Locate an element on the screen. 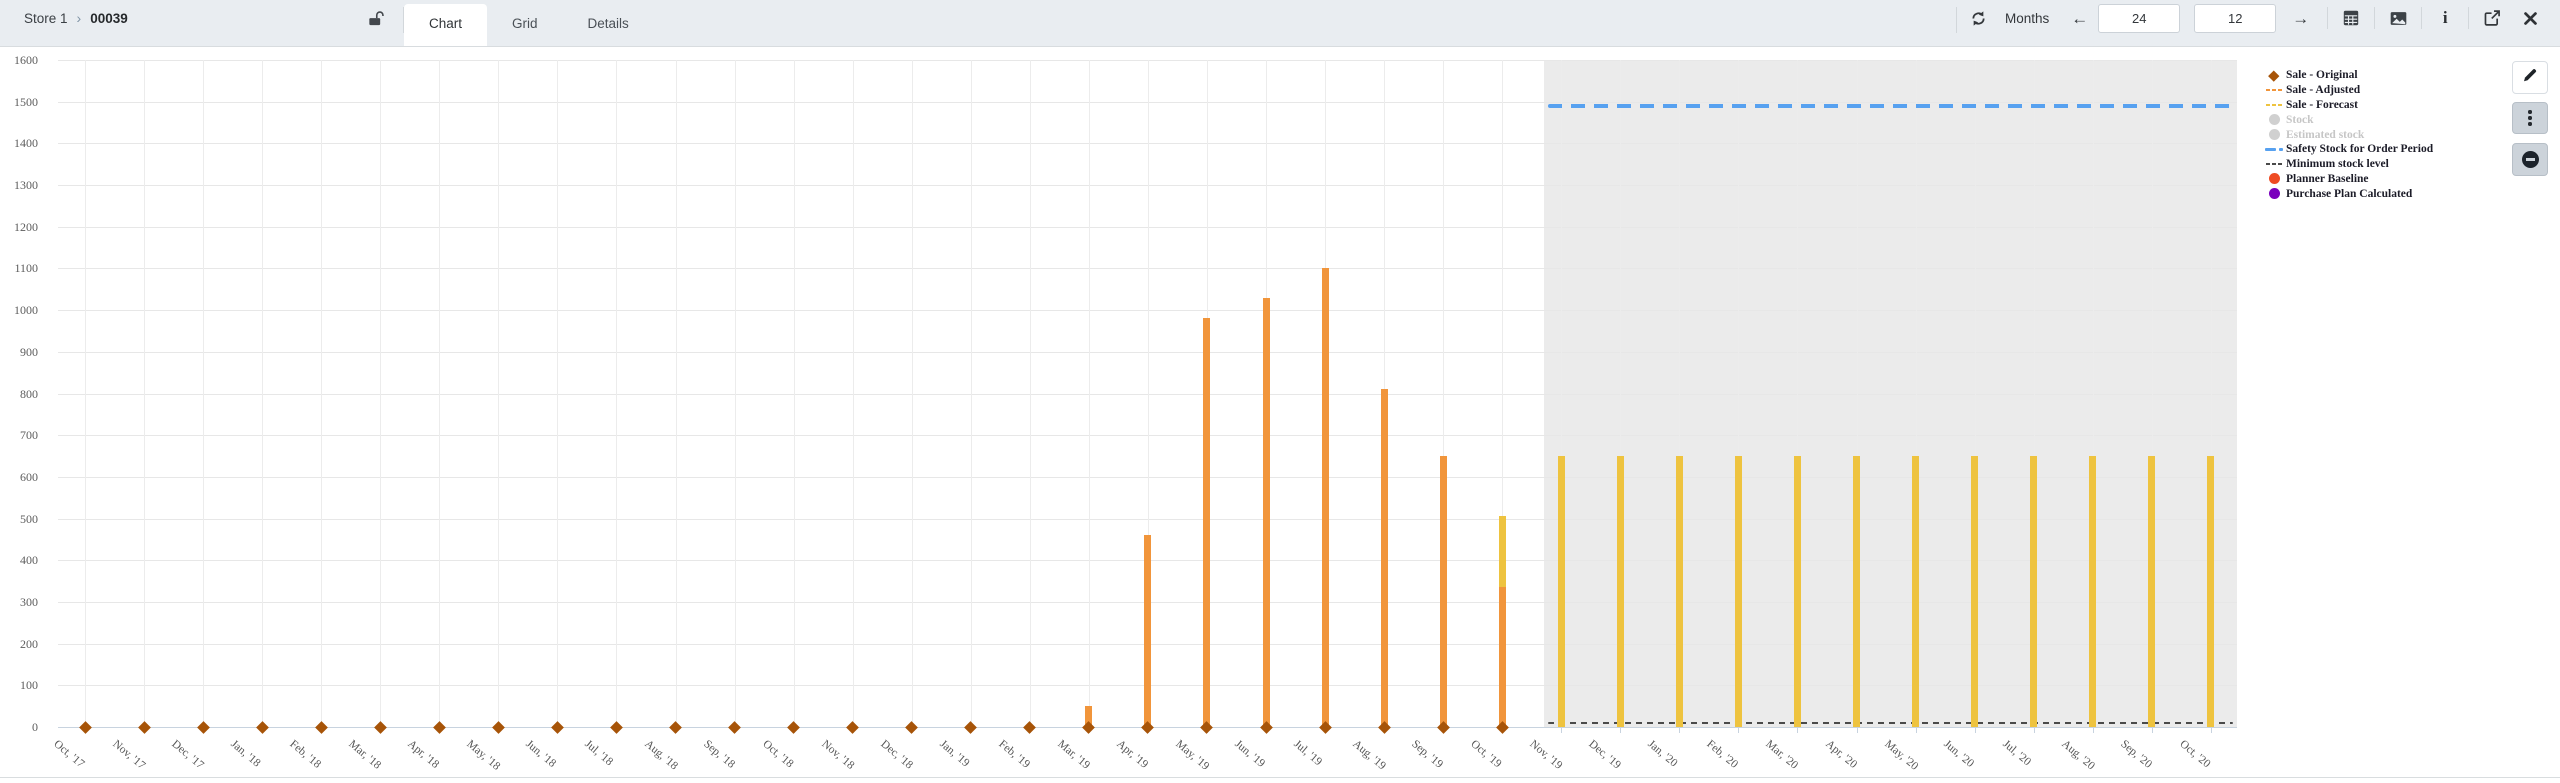 Image resolution: width=2560 pixels, height=783 pixels. history-months-input is located at coordinates (2139, 18).